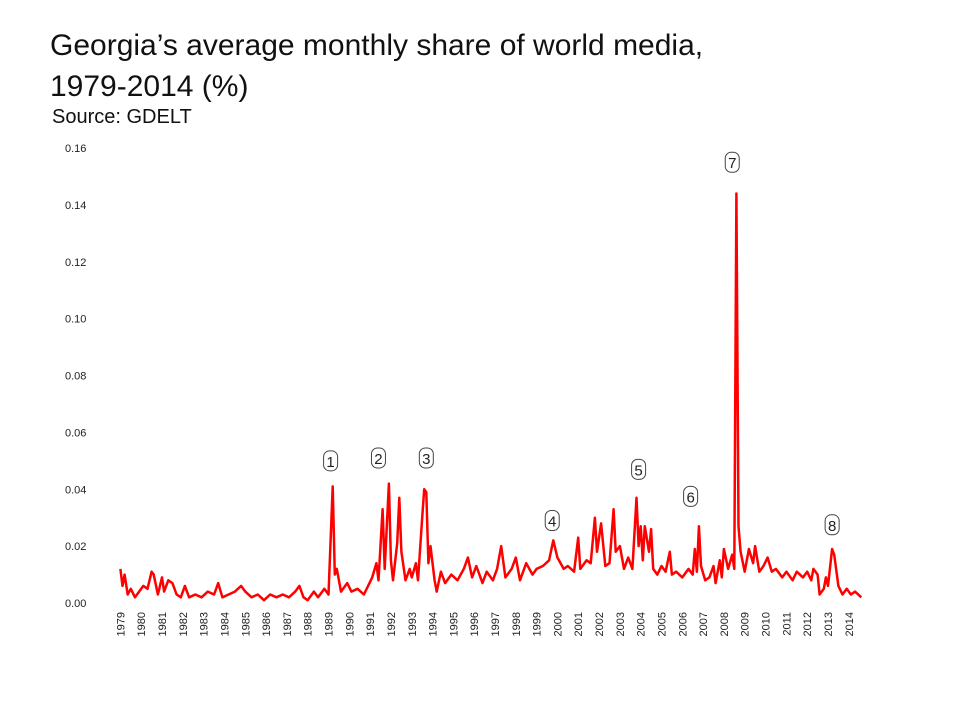  Describe the element at coordinates (205, 624) in the screenshot. I see `x-tick-label: 1983` at that location.